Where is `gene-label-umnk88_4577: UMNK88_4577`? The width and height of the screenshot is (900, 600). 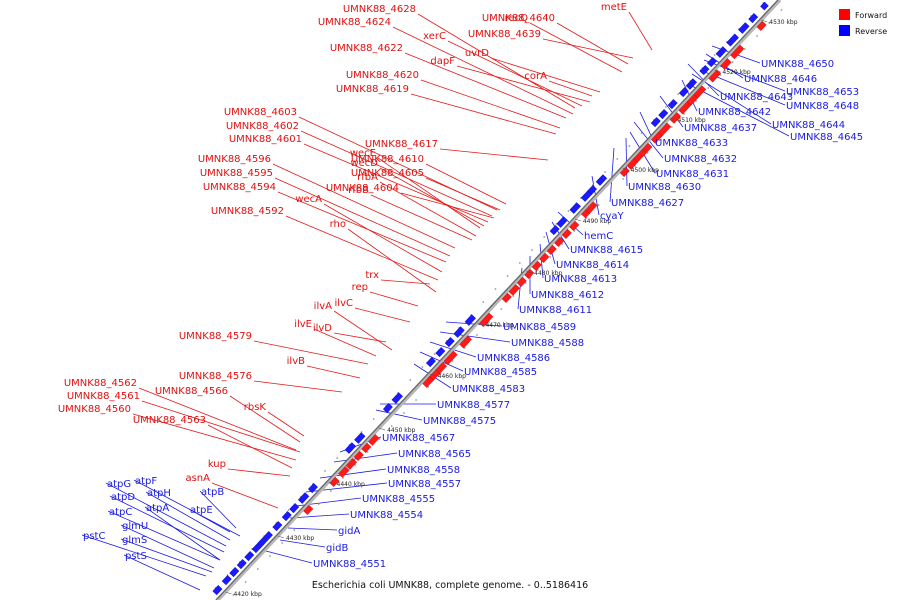
gene-label-umnk88_4577: UMNK88_4577 is located at coordinates (473, 405).